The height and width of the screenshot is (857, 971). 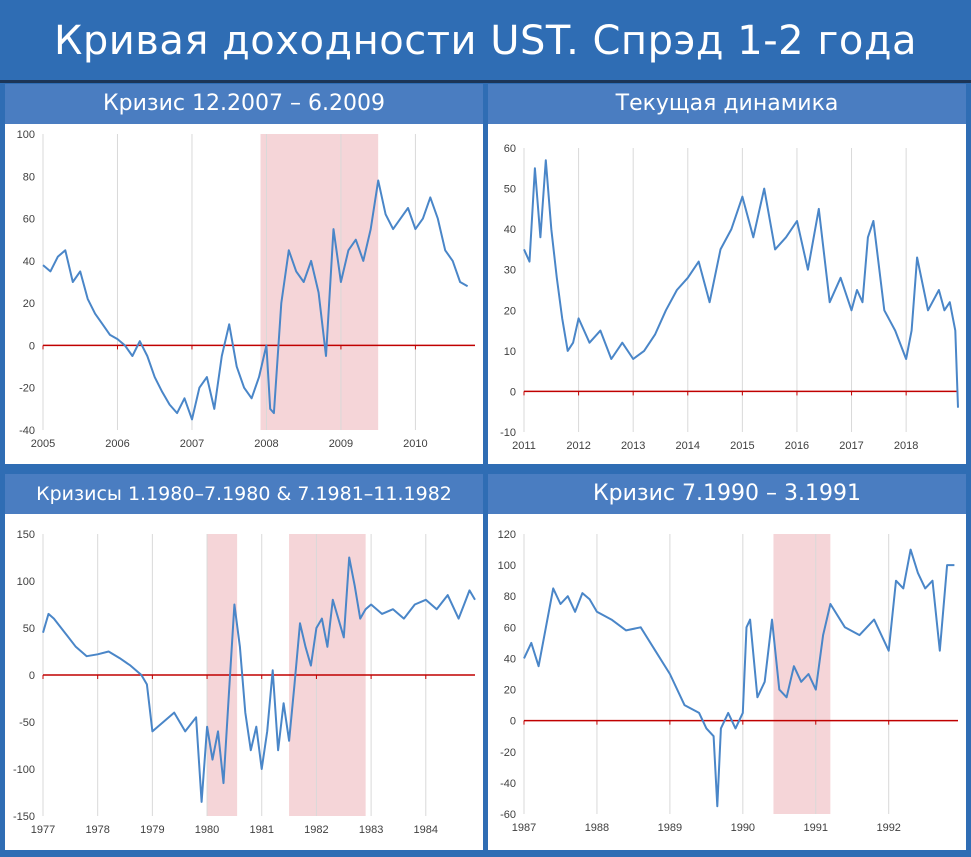 I want to click on x-tick-label: 2005, so click(x=43, y=444).